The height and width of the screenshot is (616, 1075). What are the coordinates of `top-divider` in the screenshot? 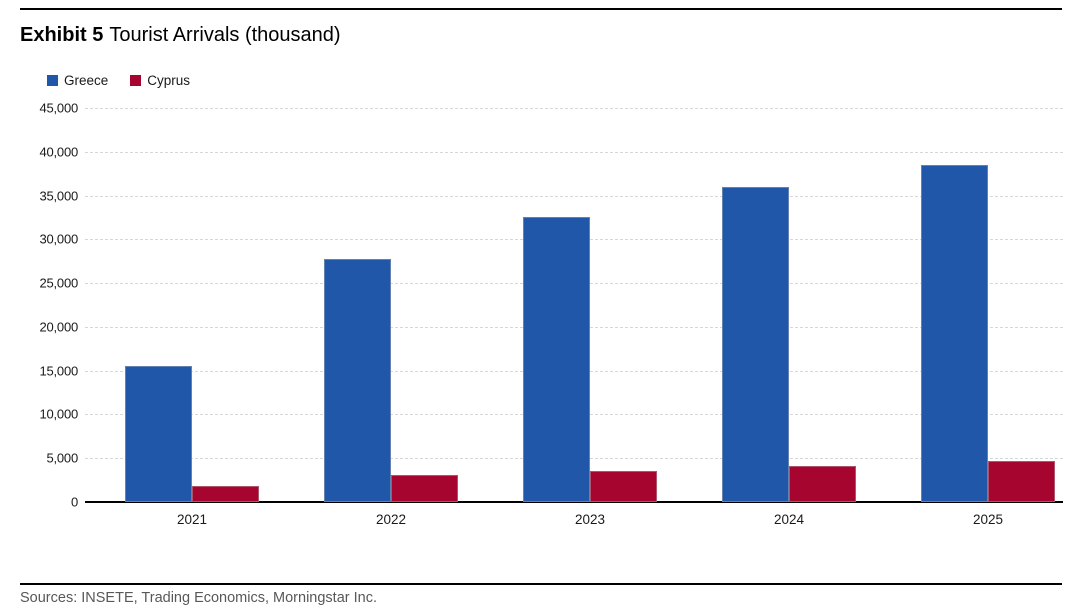 It's located at (541, 9).